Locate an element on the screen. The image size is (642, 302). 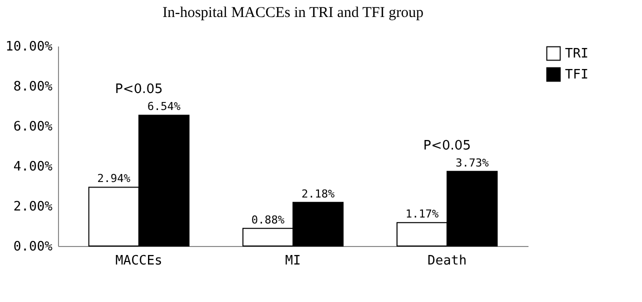
y-tick-label: 2.00% is located at coordinates (33, 207).